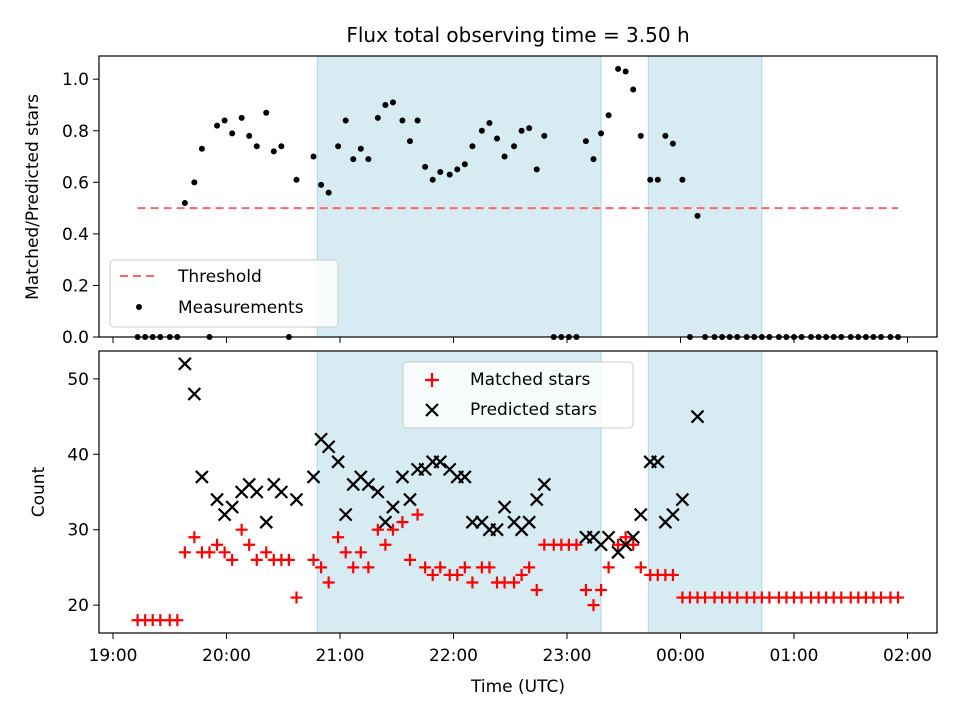  I want to click on y-tick-label: 0.4, so click(75, 235).